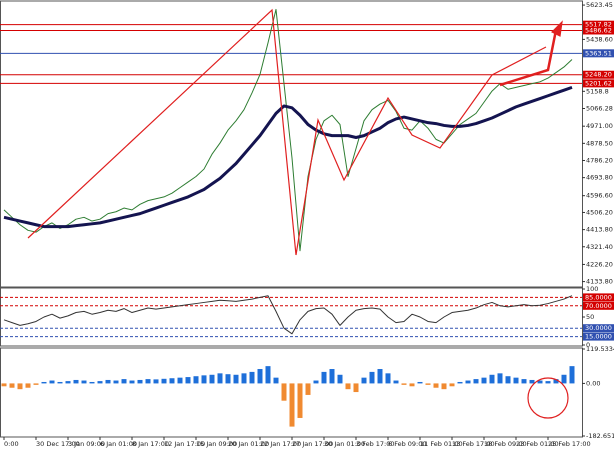 This screenshot has height=449, width=614. What do you see at coordinates (597, 91) in the screenshot?
I see `y-tick-label: 5158.8` at bounding box center [597, 91].